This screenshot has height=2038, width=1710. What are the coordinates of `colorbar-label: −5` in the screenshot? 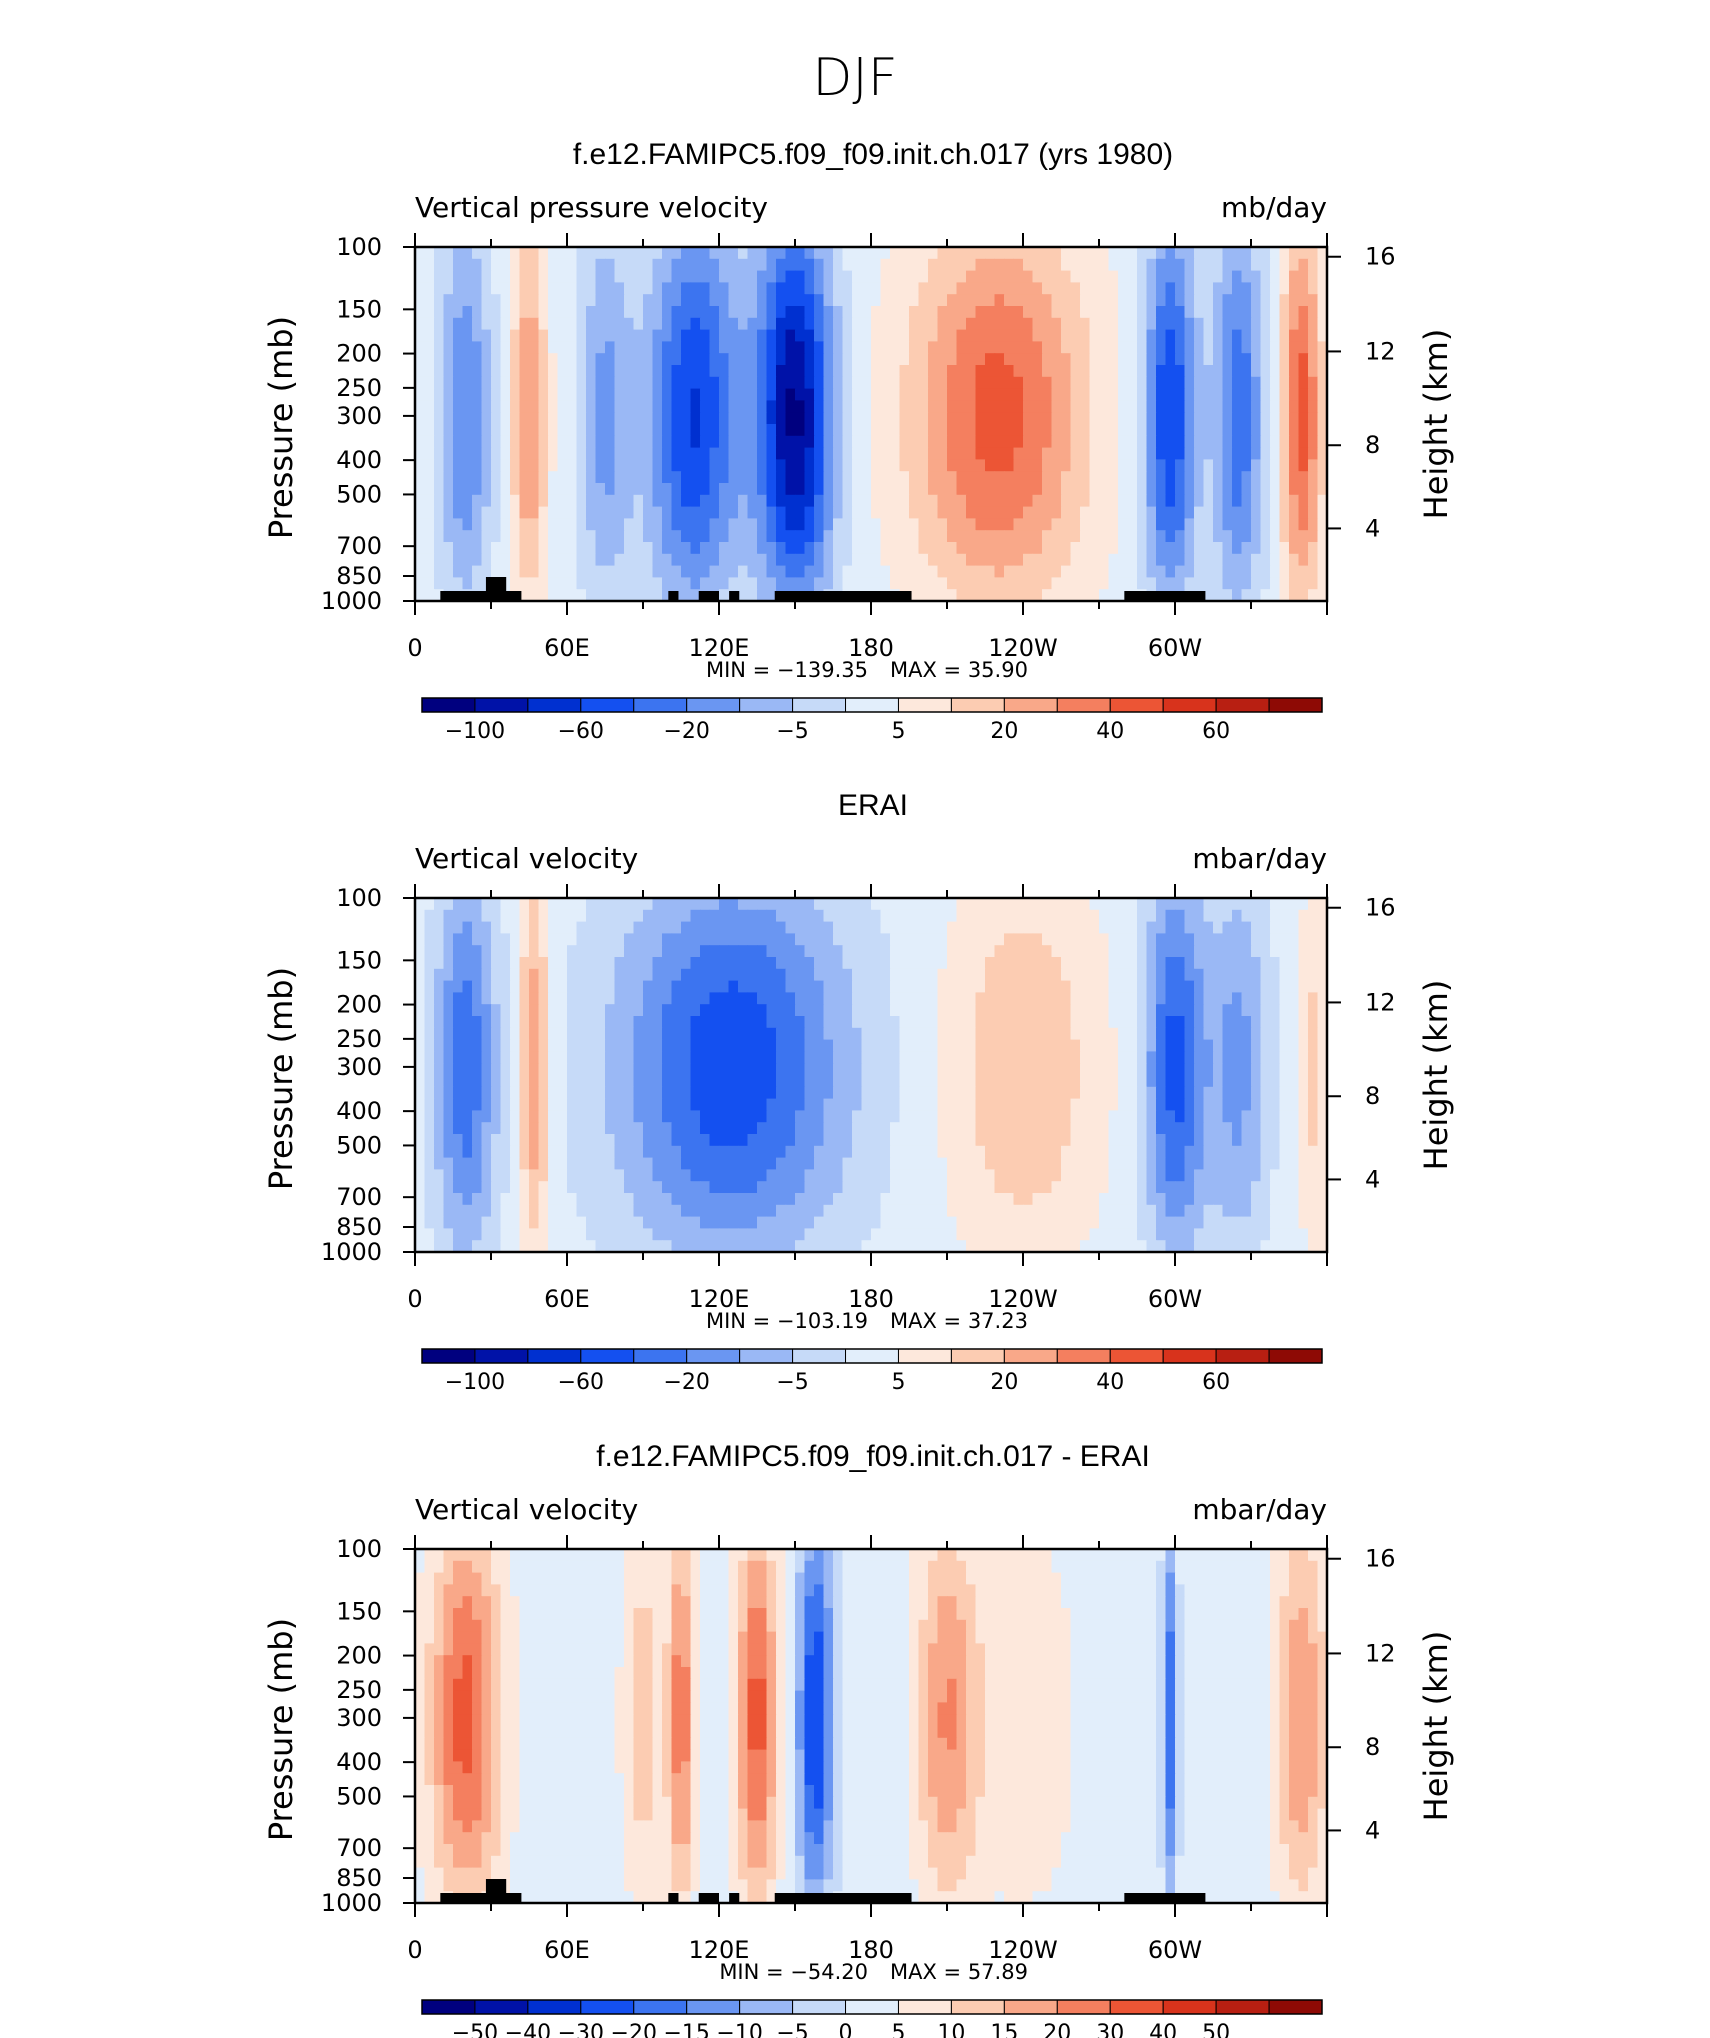 It's located at (792, 731).